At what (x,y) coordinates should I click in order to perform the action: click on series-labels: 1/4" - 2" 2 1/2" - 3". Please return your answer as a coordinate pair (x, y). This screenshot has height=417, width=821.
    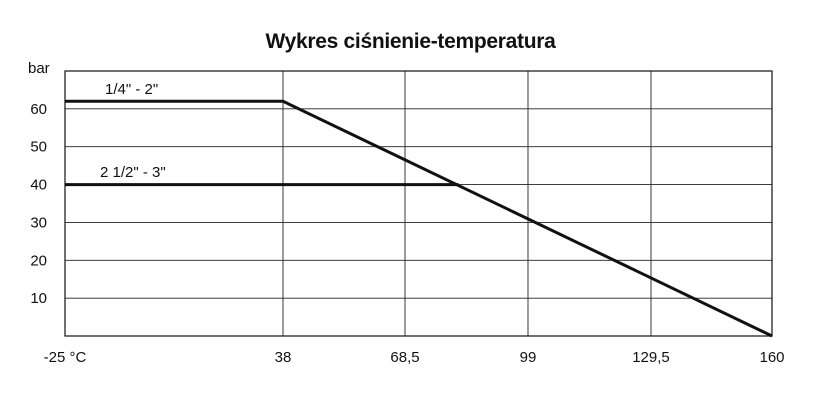
    Looking at the image, I should click on (133, 131).